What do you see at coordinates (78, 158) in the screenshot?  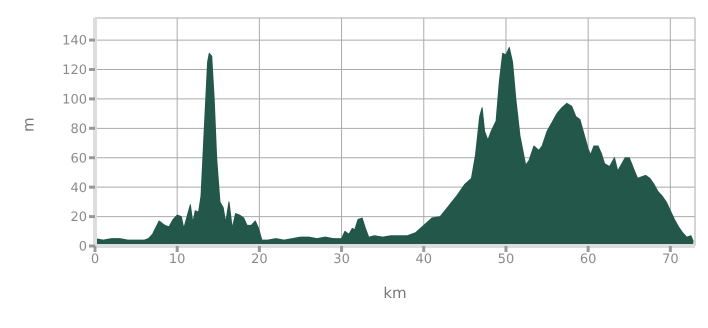 I see `y-tick-label: 60` at bounding box center [78, 158].